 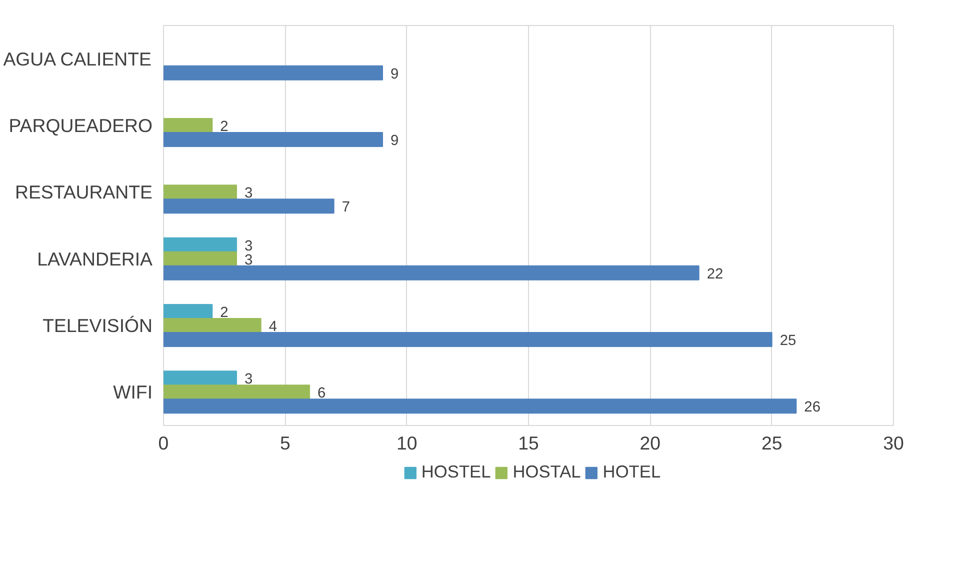 What do you see at coordinates (456, 472) in the screenshot?
I see `legend-label: HOSTEL` at bounding box center [456, 472].